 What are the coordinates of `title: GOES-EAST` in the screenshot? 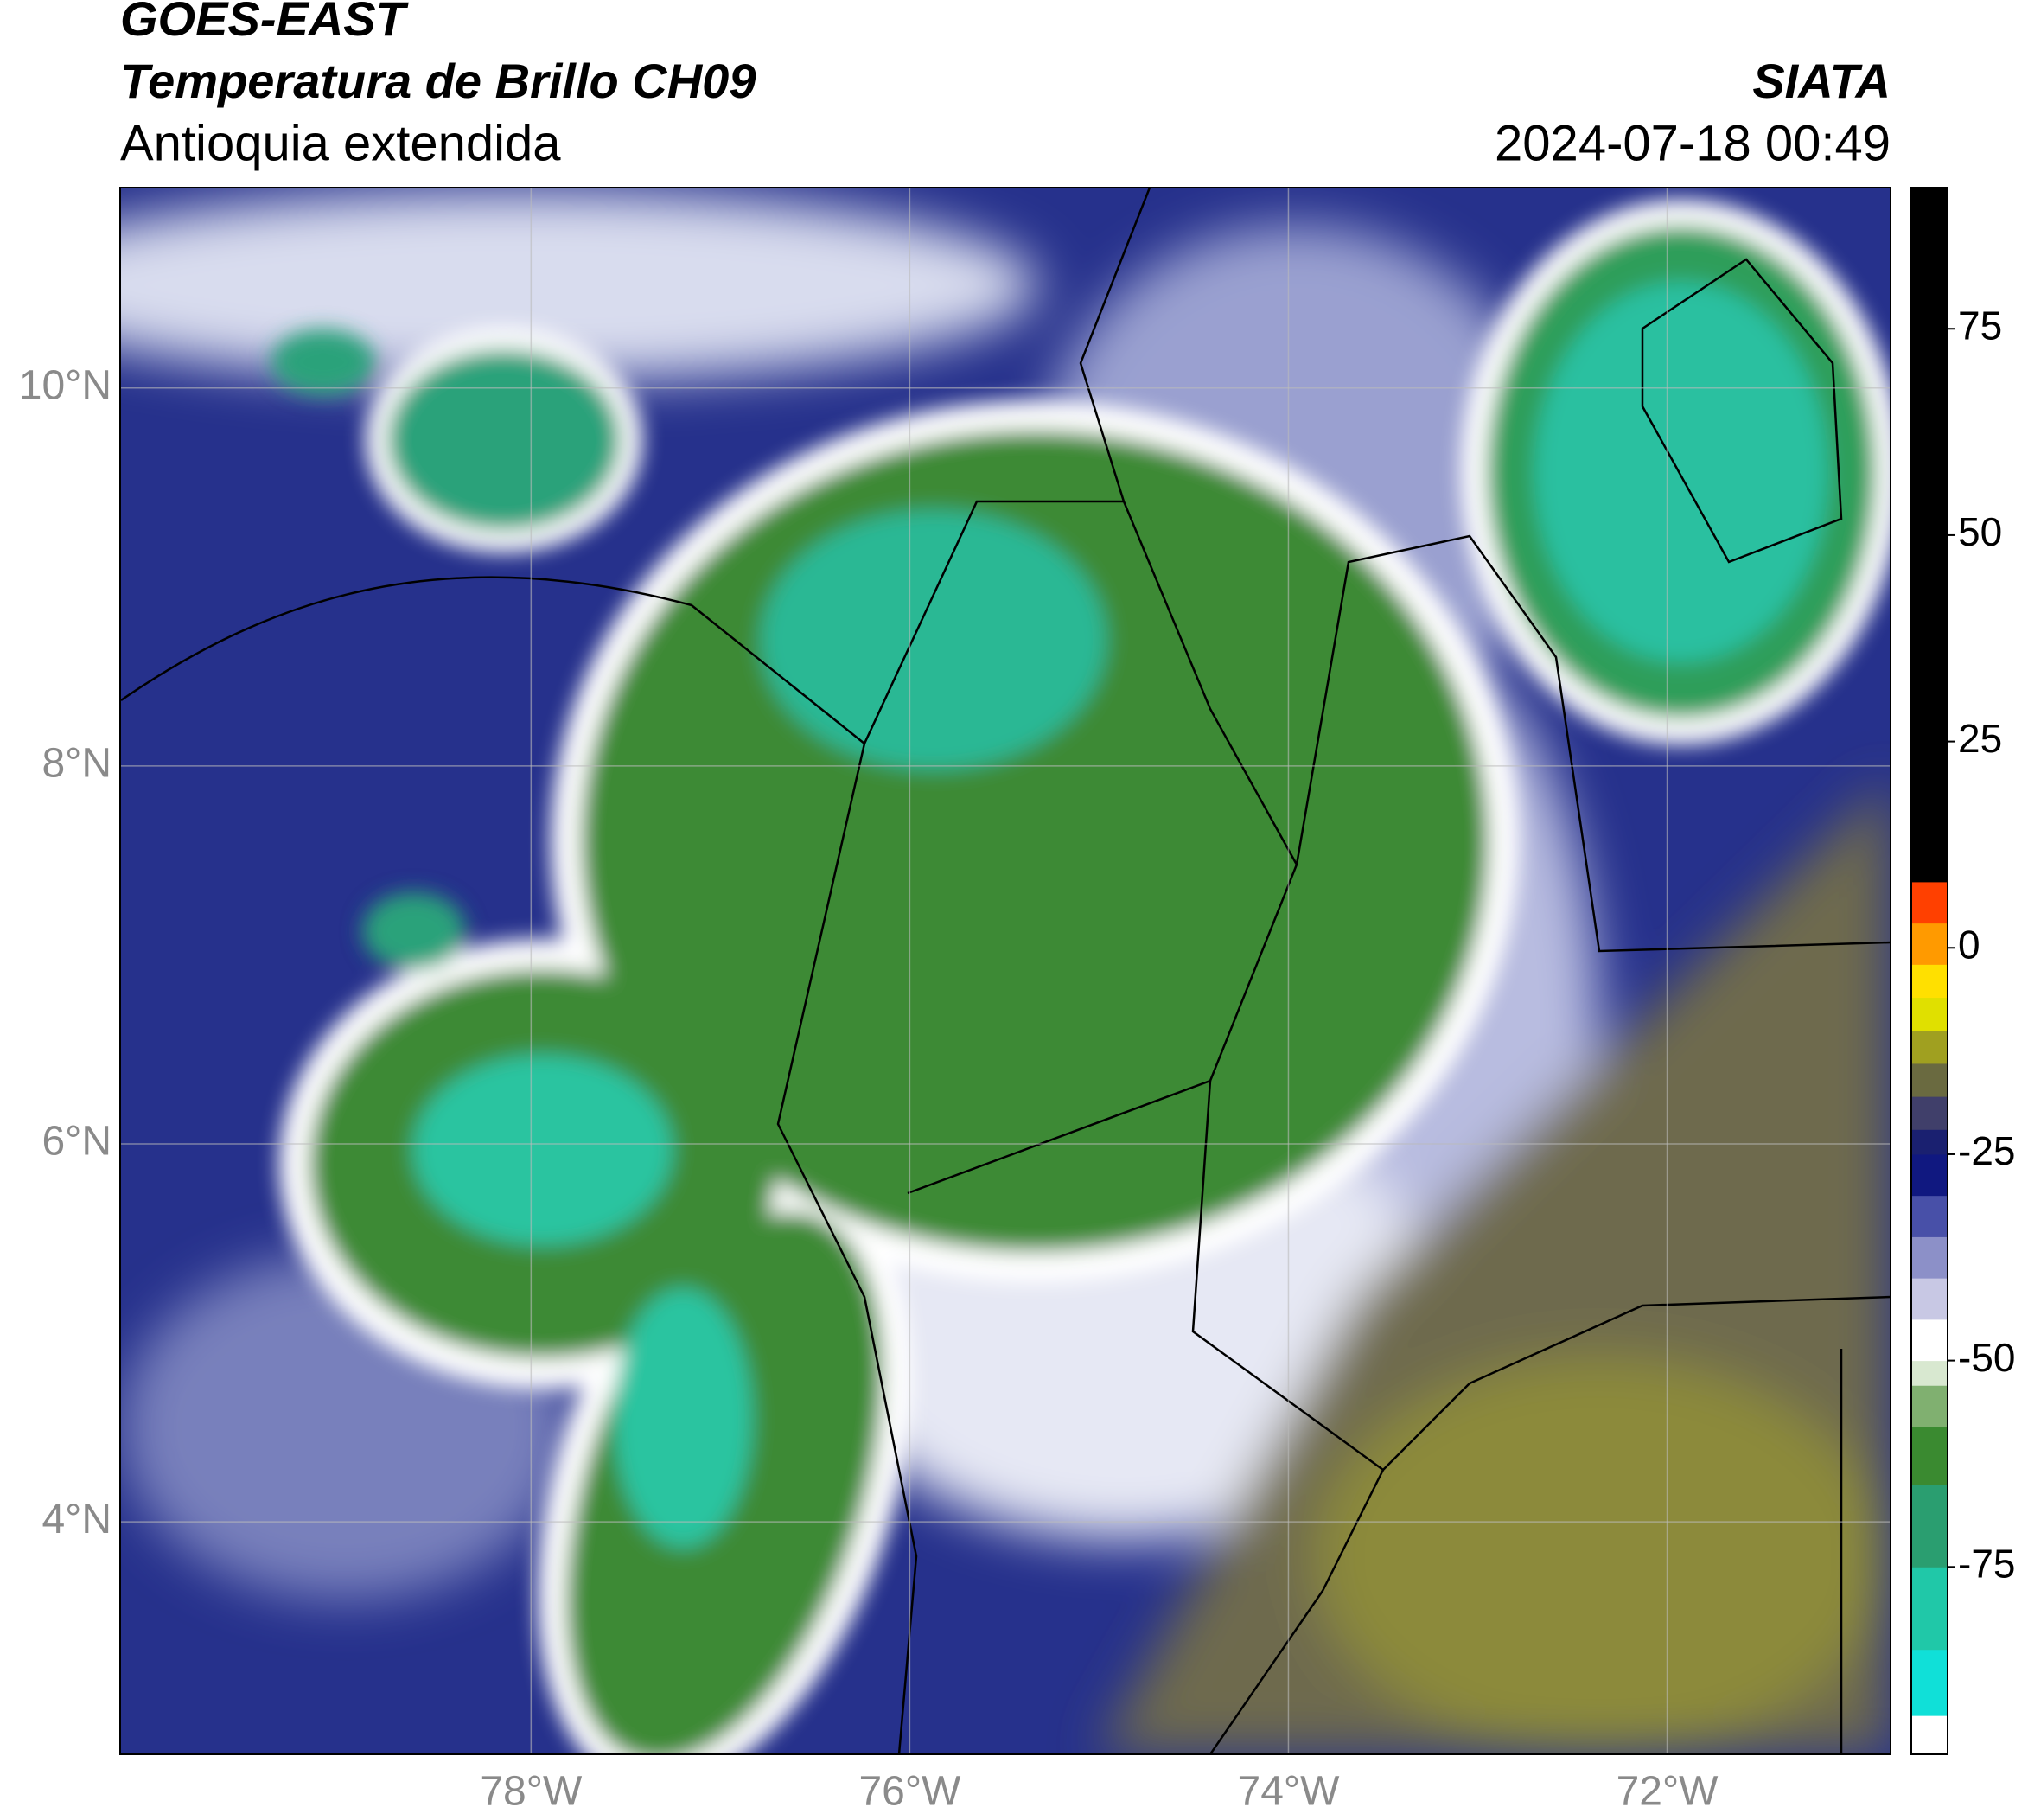 It's located at (265, 23).